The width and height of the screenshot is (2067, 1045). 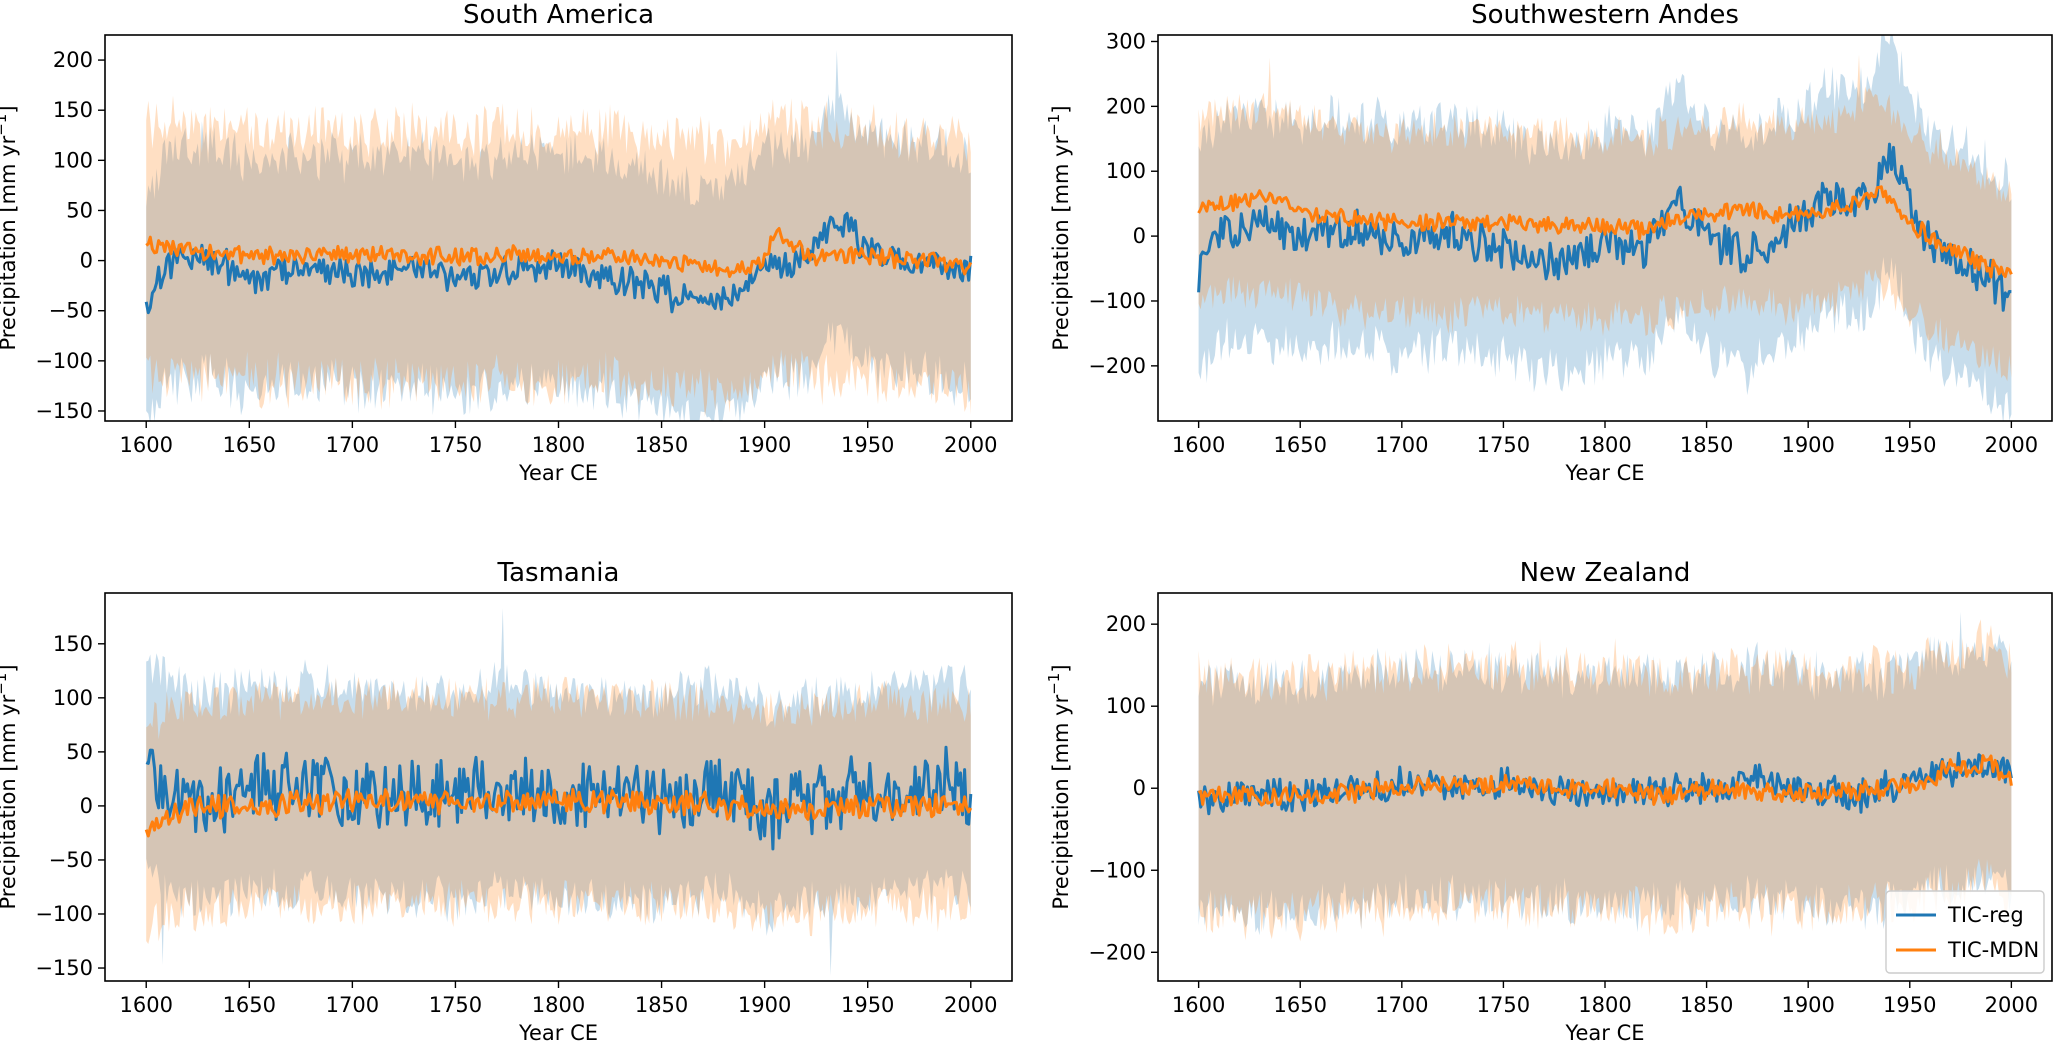 I want to click on chart-title: New Zealand, so click(x=1605, y=573).